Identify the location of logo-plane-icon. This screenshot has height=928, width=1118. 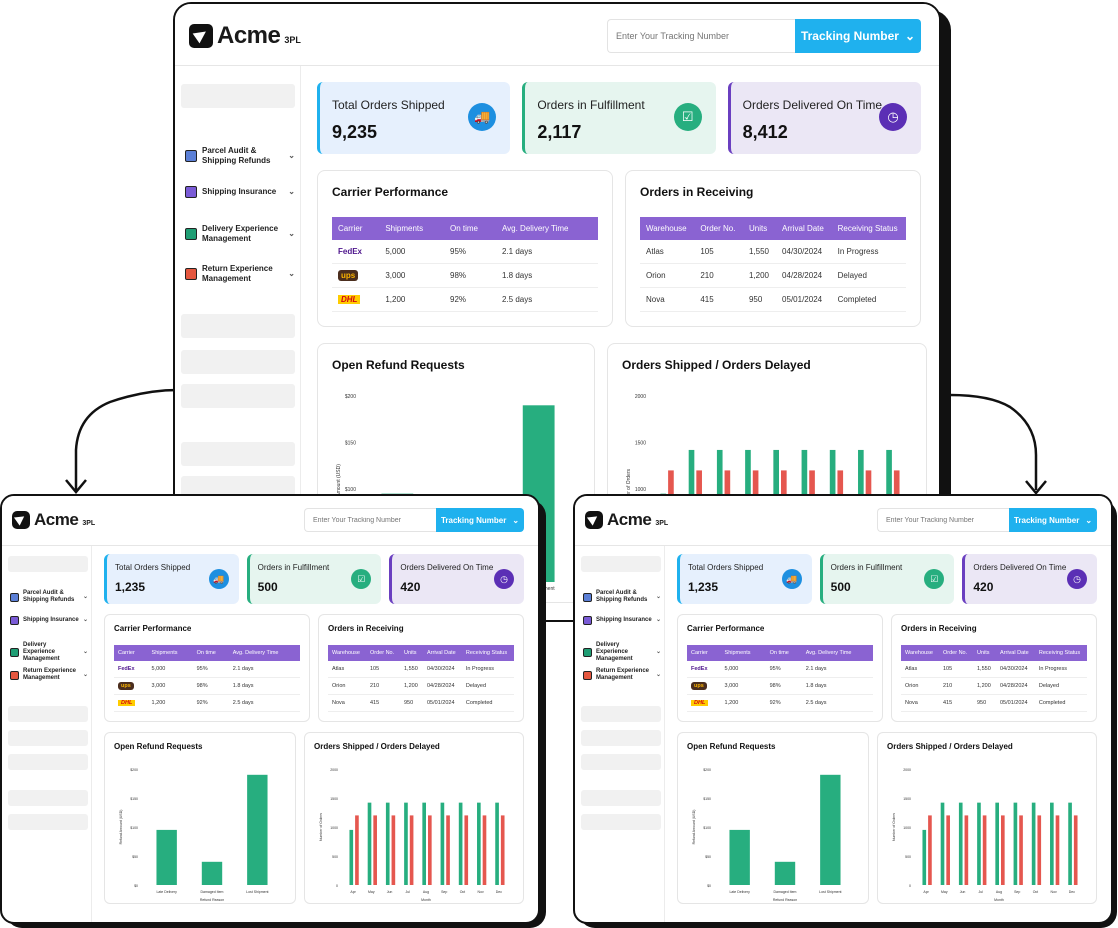
(21, 520).